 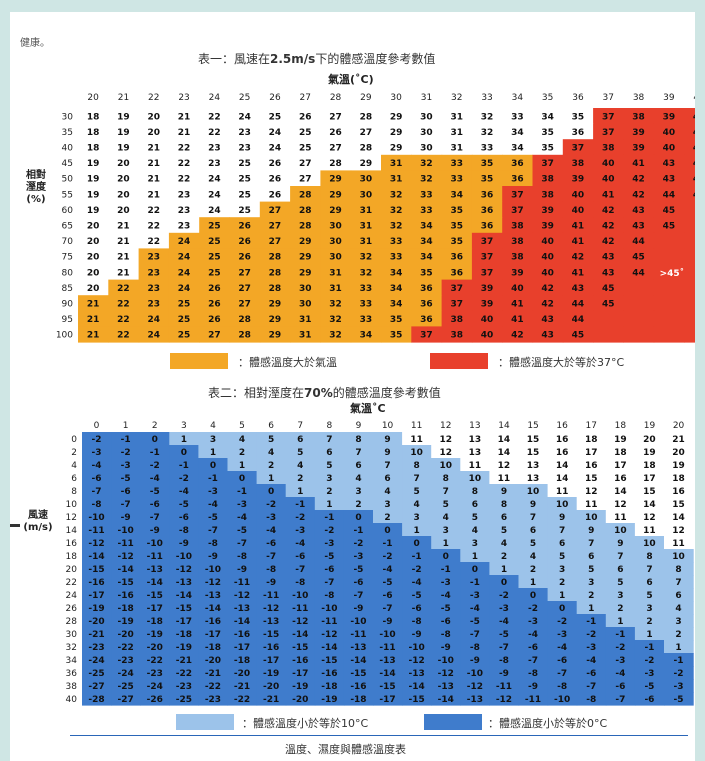 I want to click on table2-title-pre: 表二：相對溼度在, so click(x=256, y=393).